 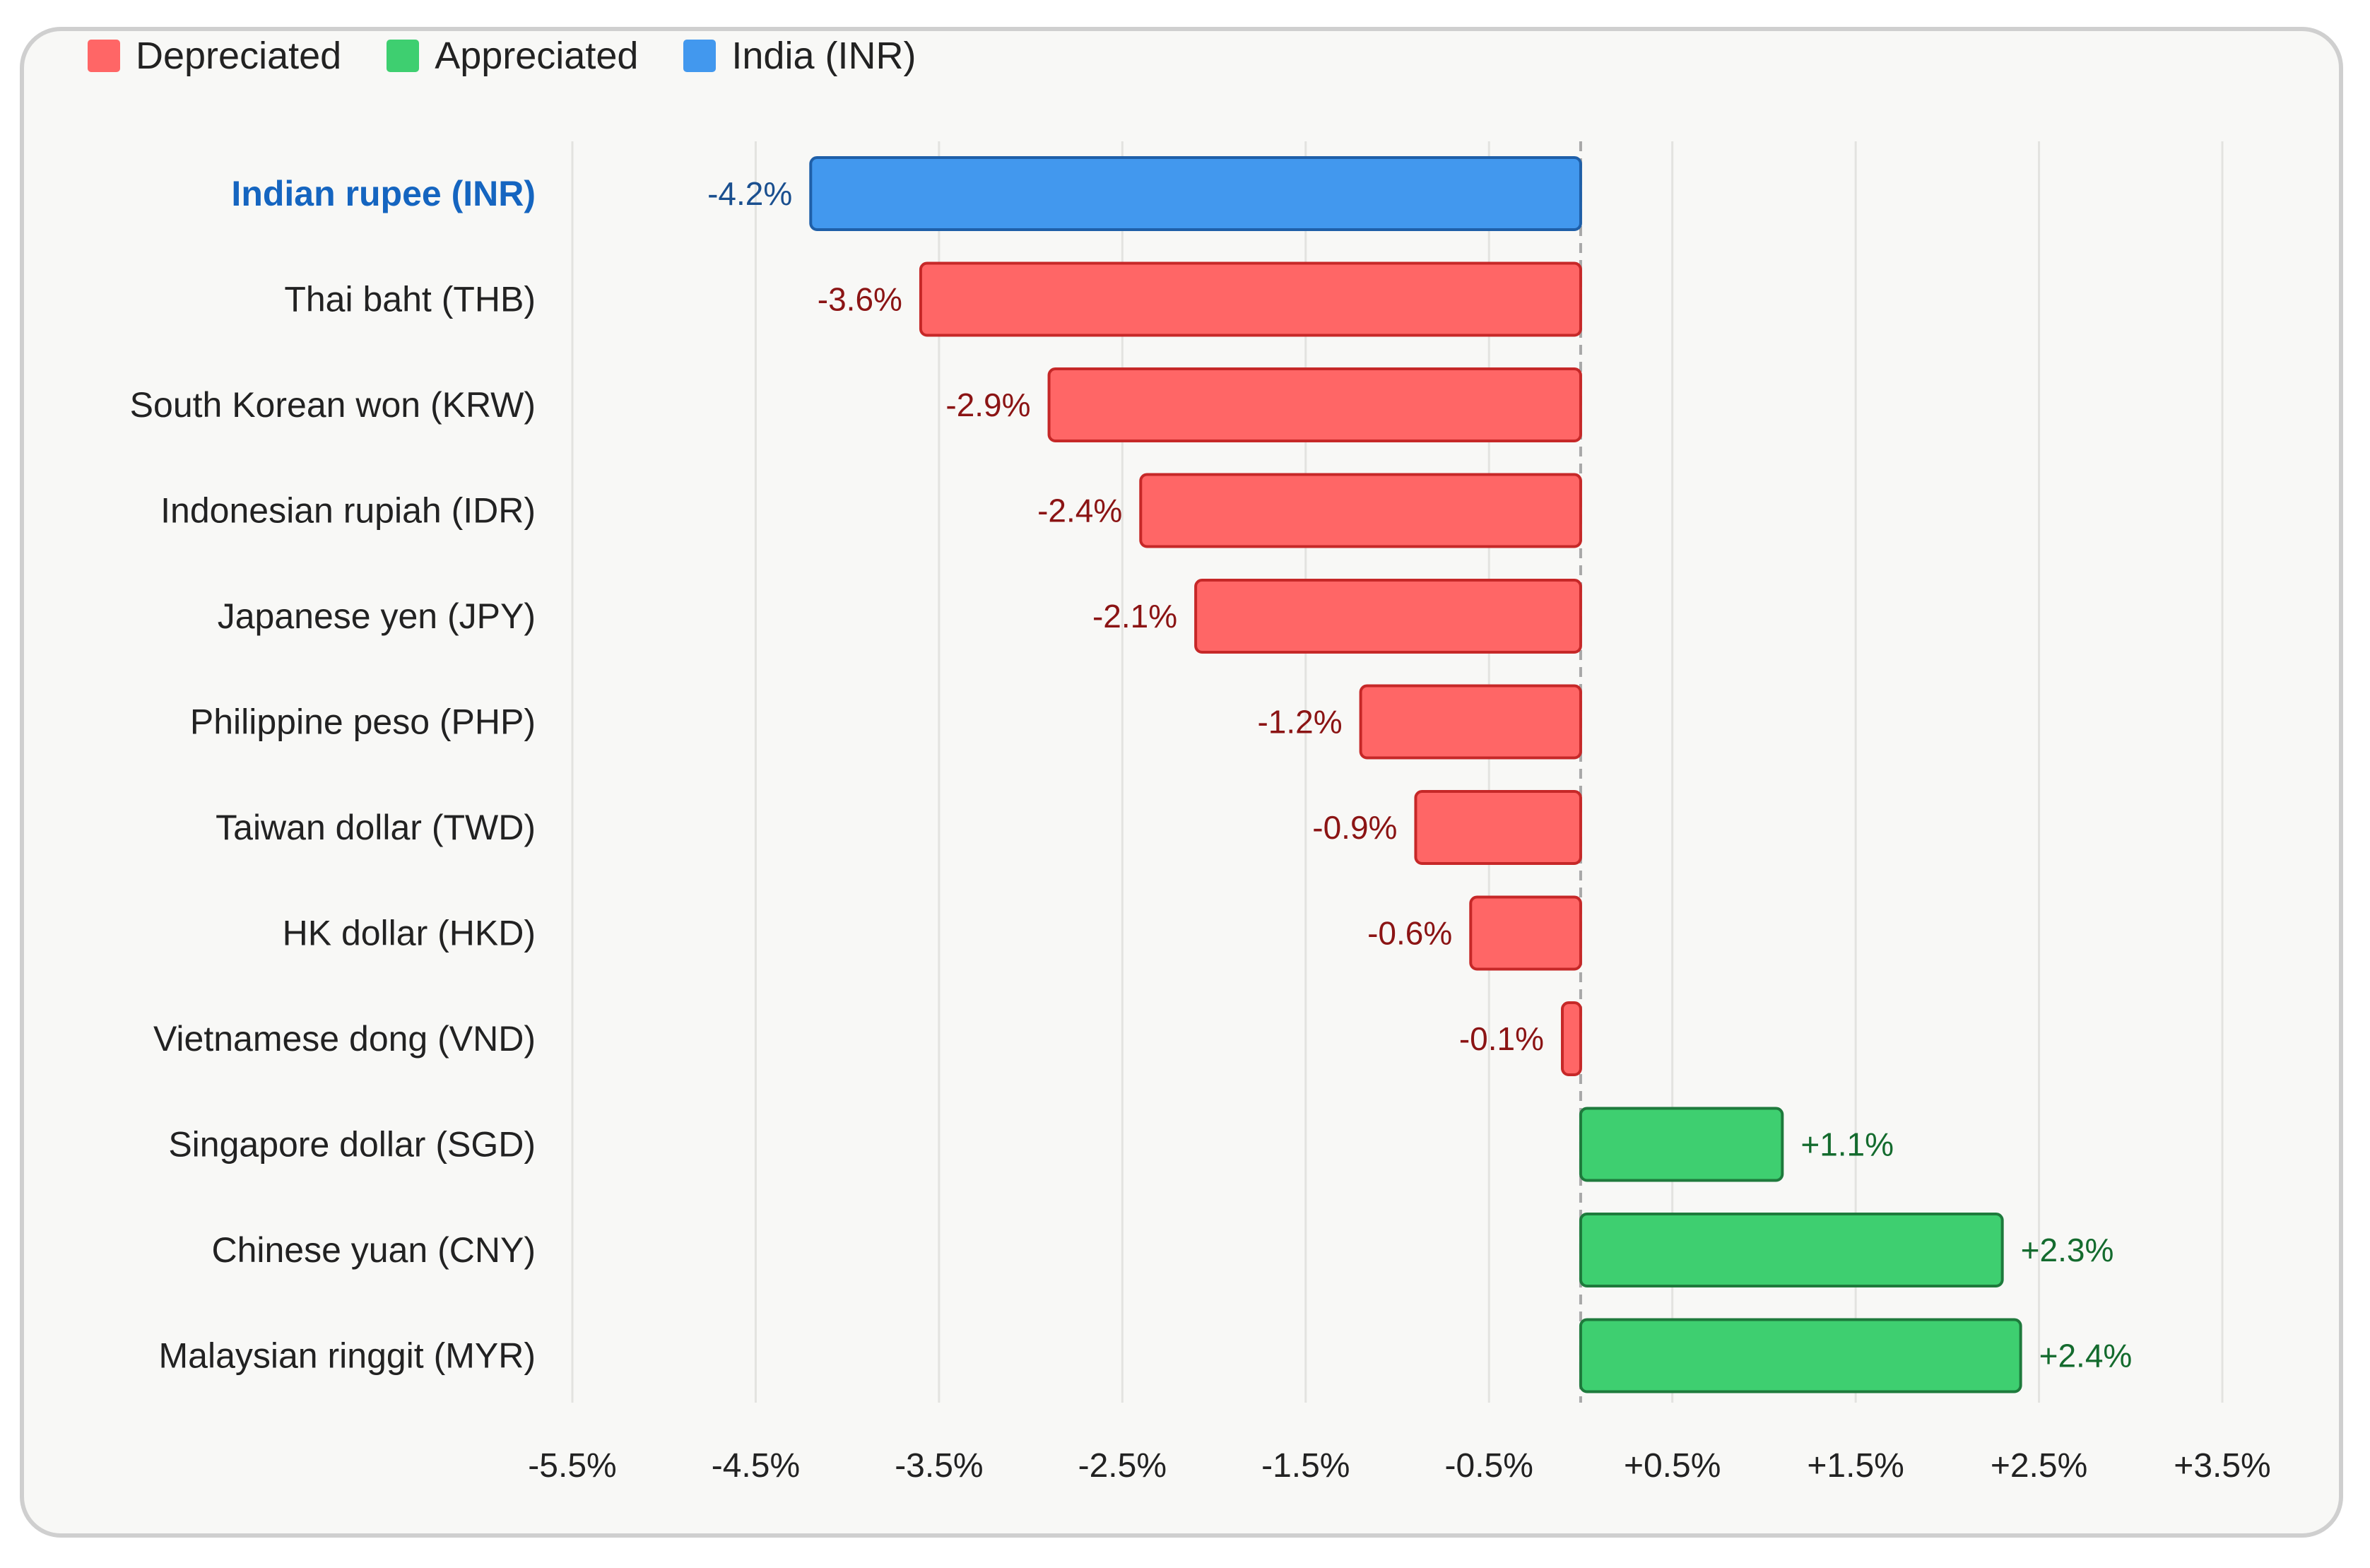 What do you see at coordinates (409, 933) in the screenshot?
I see `category-label: HK dollar (HKD)` at bounding box center [409, 933].